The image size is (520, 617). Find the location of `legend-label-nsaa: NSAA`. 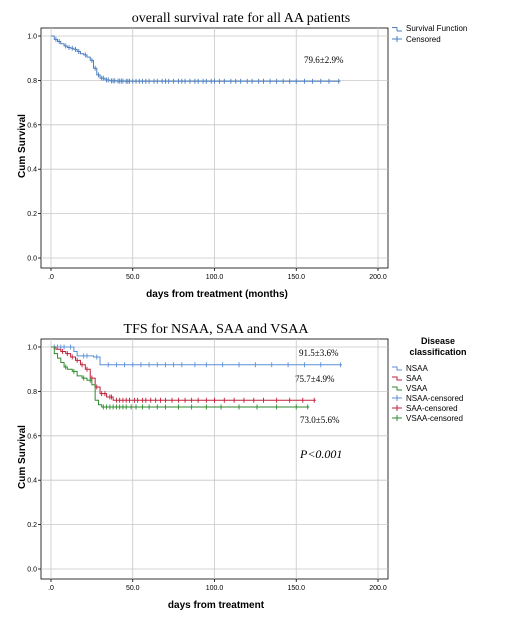

legend-label-nsaa: NSAA is located at coordinates (417, 368).